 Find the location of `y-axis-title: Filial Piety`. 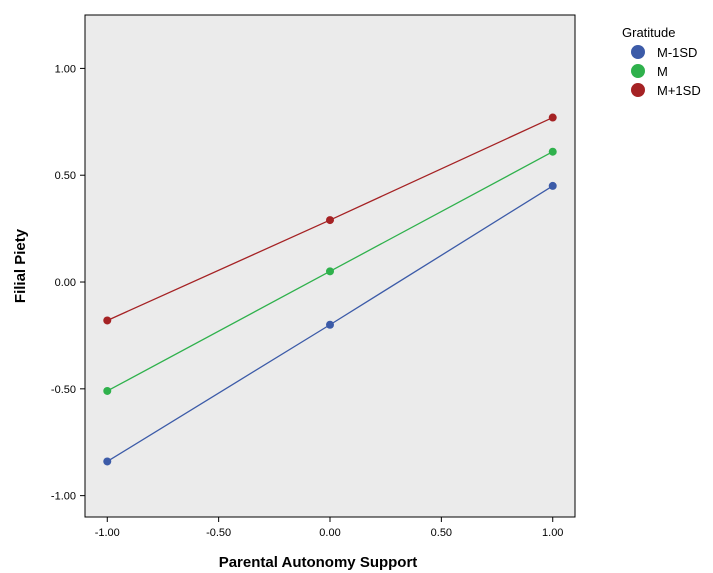

y-axis-title: Filial Piety is located at coordinates (20, 265).